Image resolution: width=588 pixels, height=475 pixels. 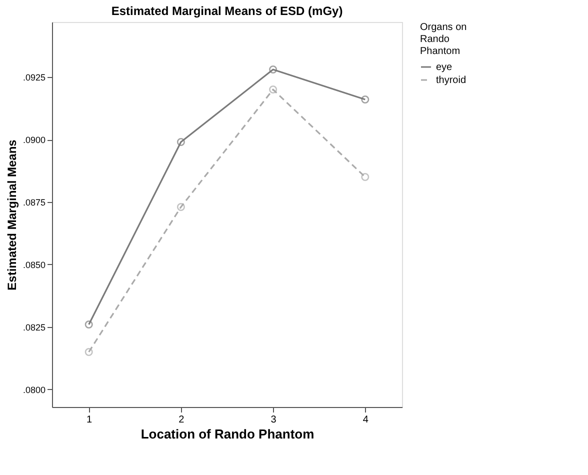 What do you see at coordinates (34, 265) in the screenshot?
I see `y-tick-label: .0850` at bounding box center [34, 265].